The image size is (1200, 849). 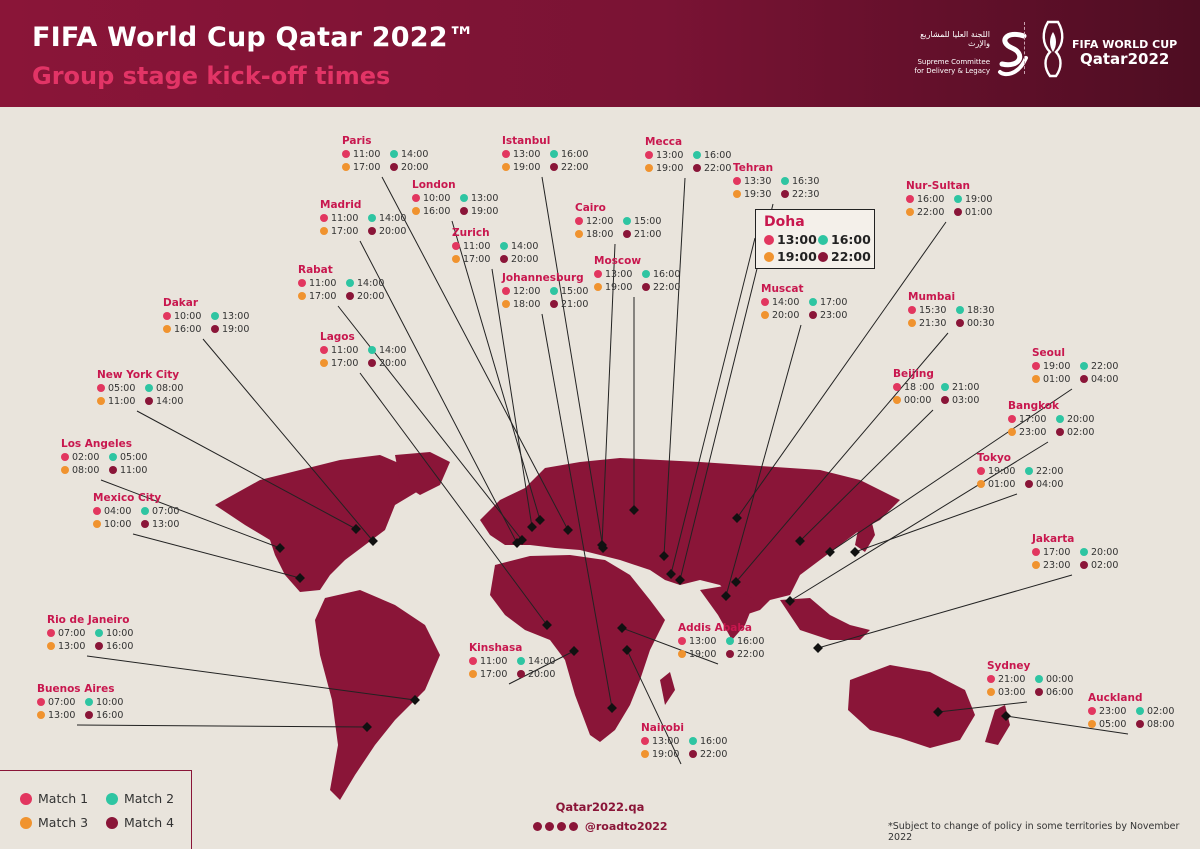 What do you see at coordinates (95, 634) in the screenshot?
I see `time-row: 07:00 10:00` at bounding box center [95, 634].